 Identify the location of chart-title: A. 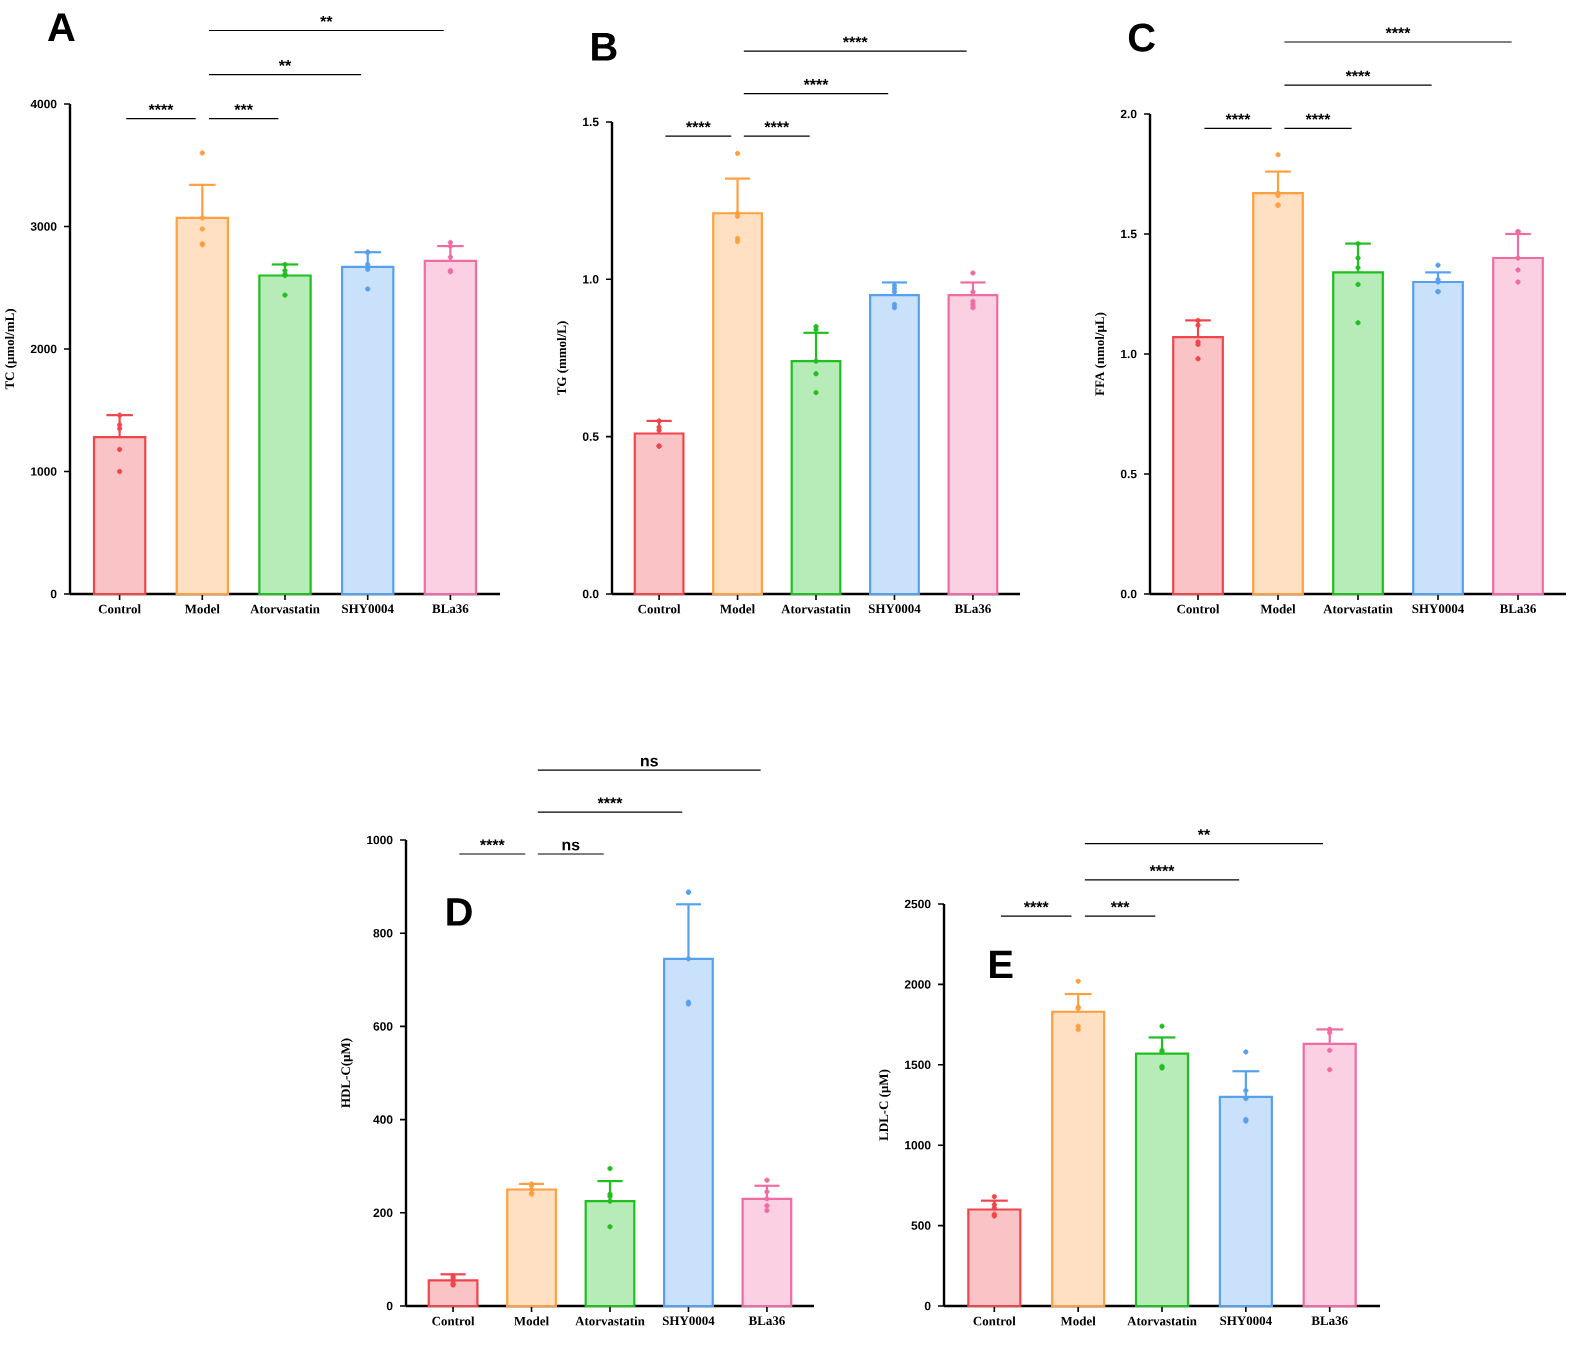
(61, 27).